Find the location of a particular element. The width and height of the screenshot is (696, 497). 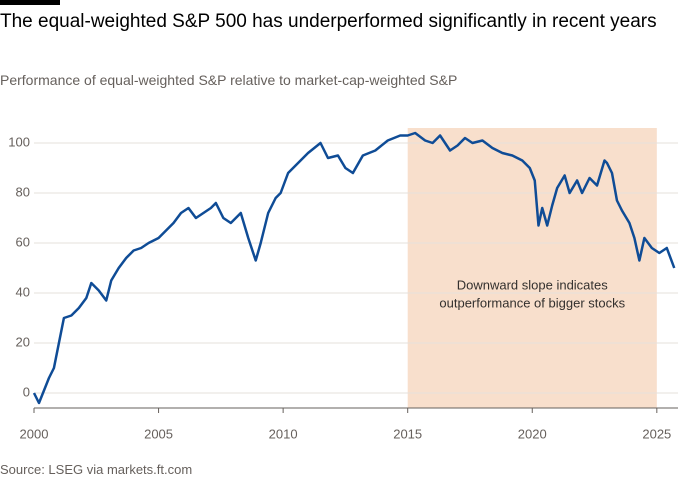

y-tick-label: 0 is located at coordinates (26, 391).